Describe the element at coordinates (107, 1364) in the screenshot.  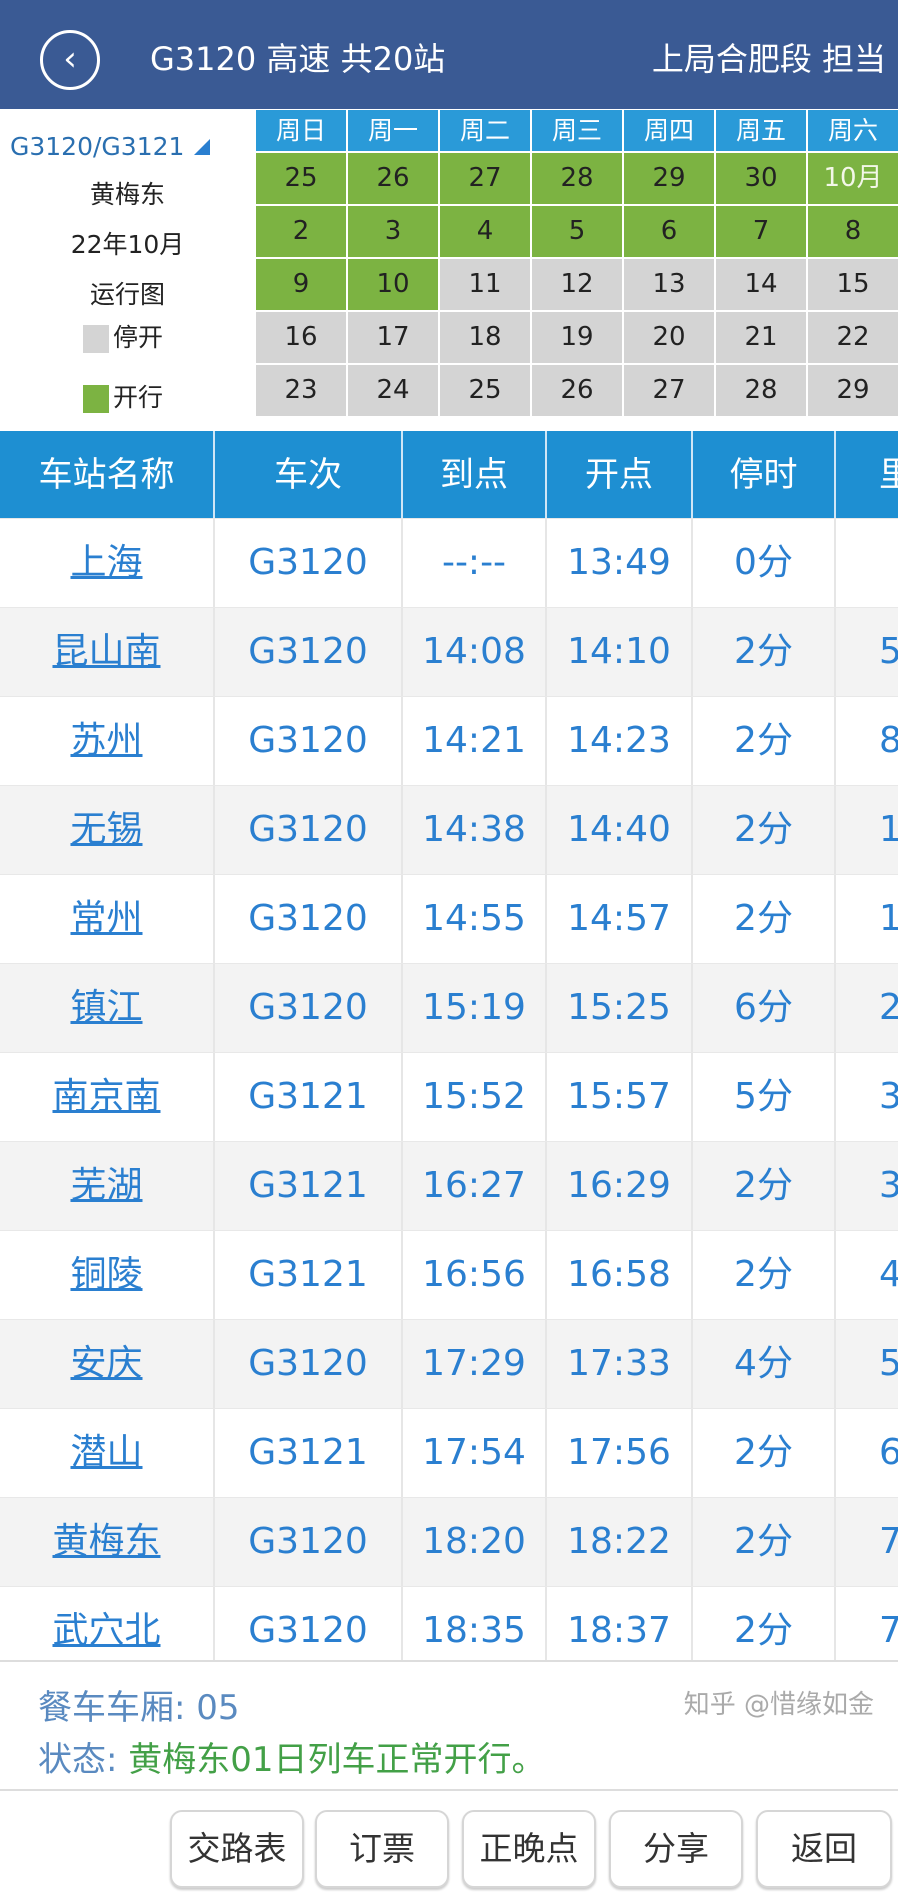
I see `station-link: 安庆` at that location.